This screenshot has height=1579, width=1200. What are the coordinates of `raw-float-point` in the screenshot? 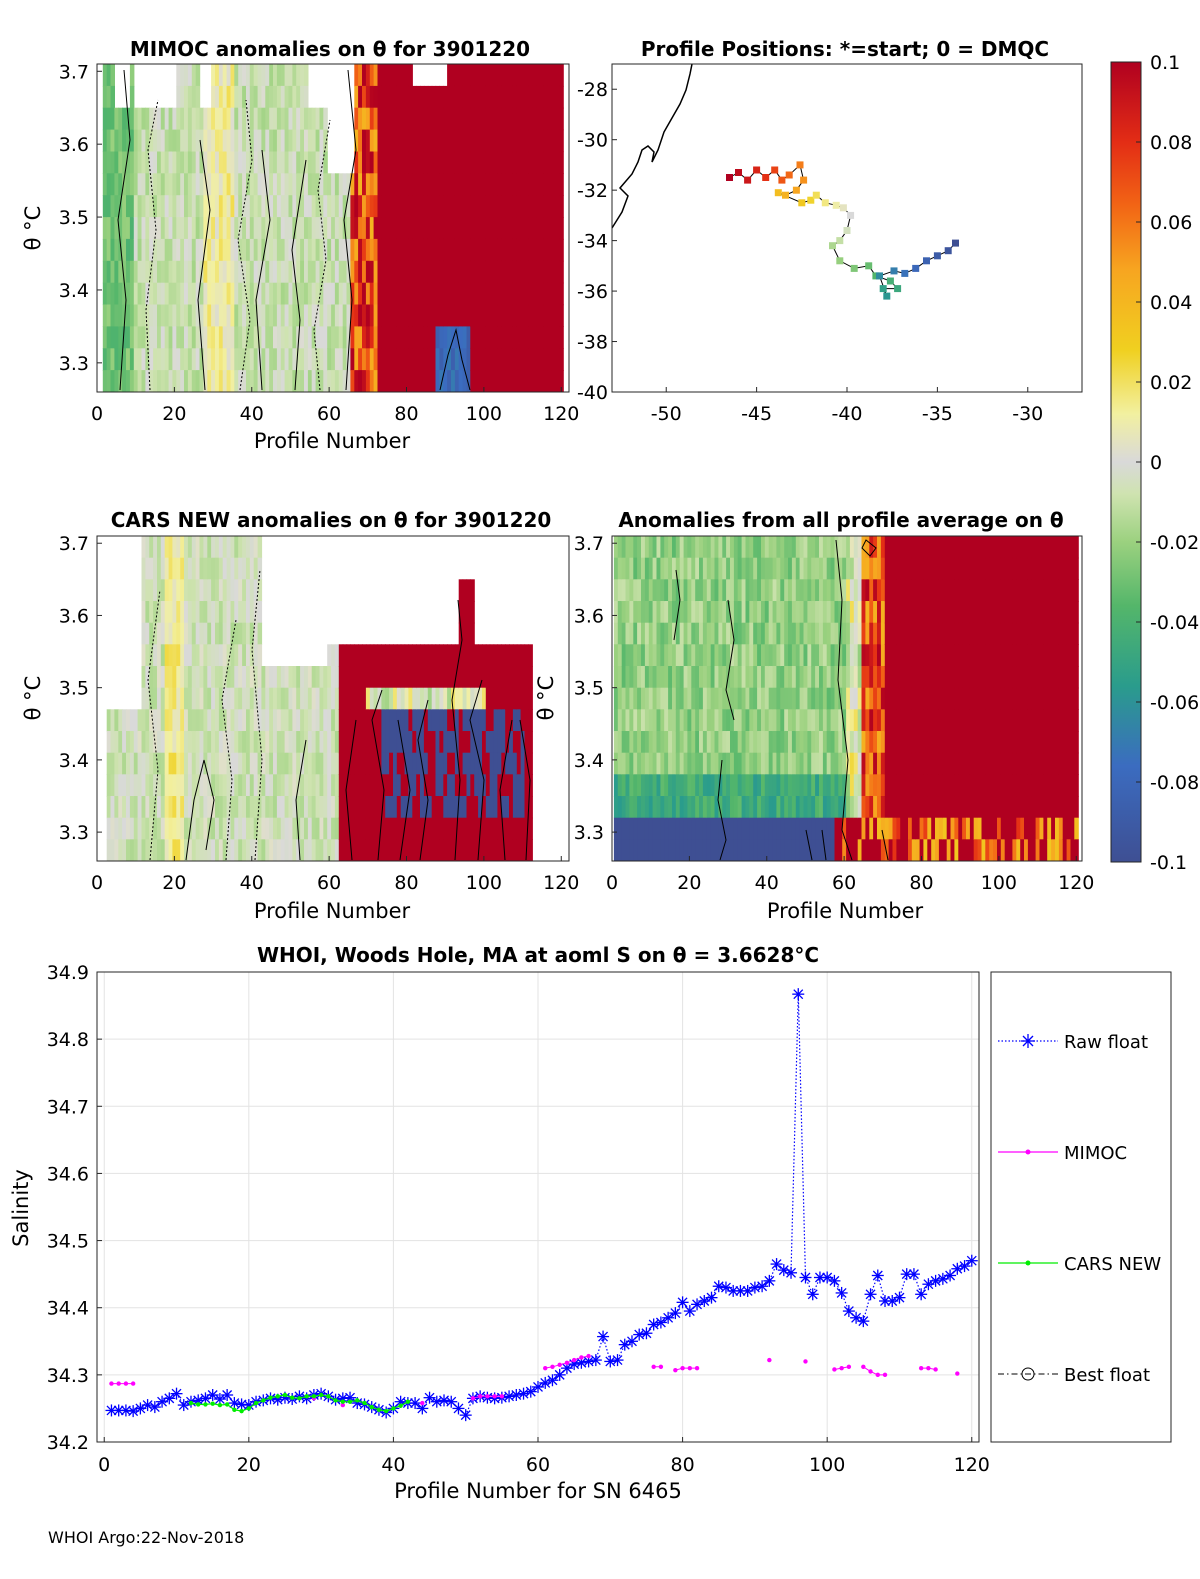 It's located at (798, 994).